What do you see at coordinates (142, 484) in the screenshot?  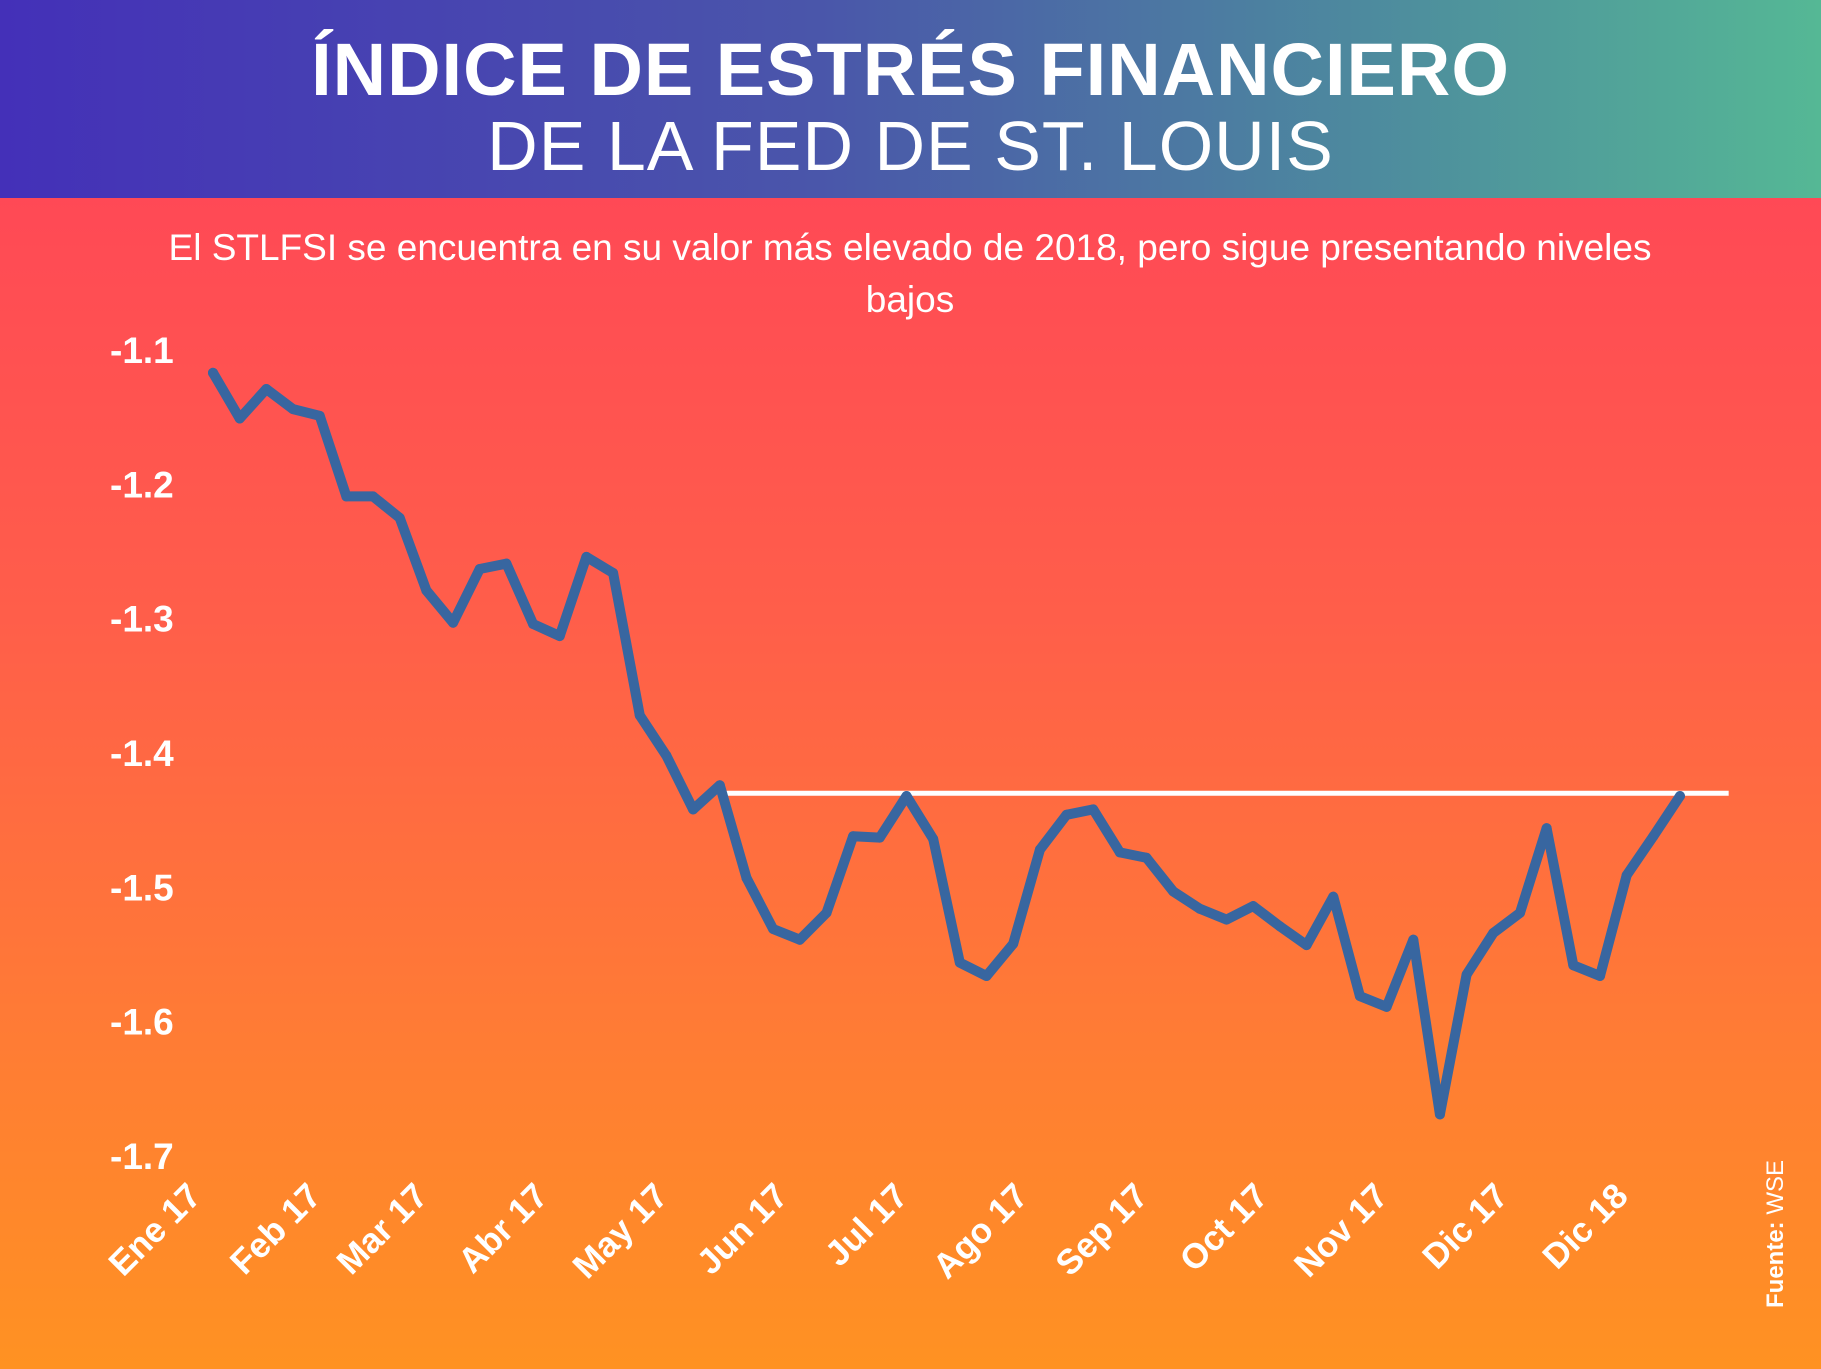 I see `y-tick-label: -1.2` at bounding box center [142, 484].